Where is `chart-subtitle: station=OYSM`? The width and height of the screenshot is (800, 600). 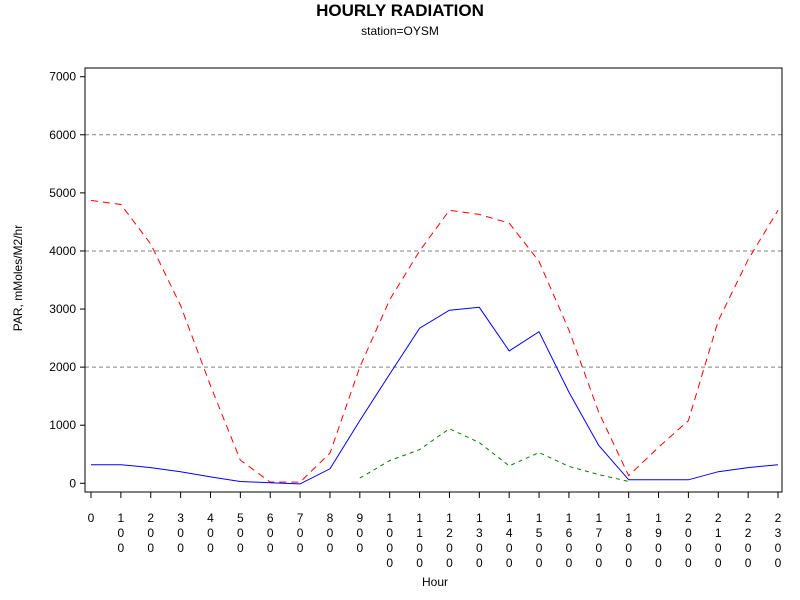 chart-subtitle: station=OYSM is located at coordinates (400, 31).